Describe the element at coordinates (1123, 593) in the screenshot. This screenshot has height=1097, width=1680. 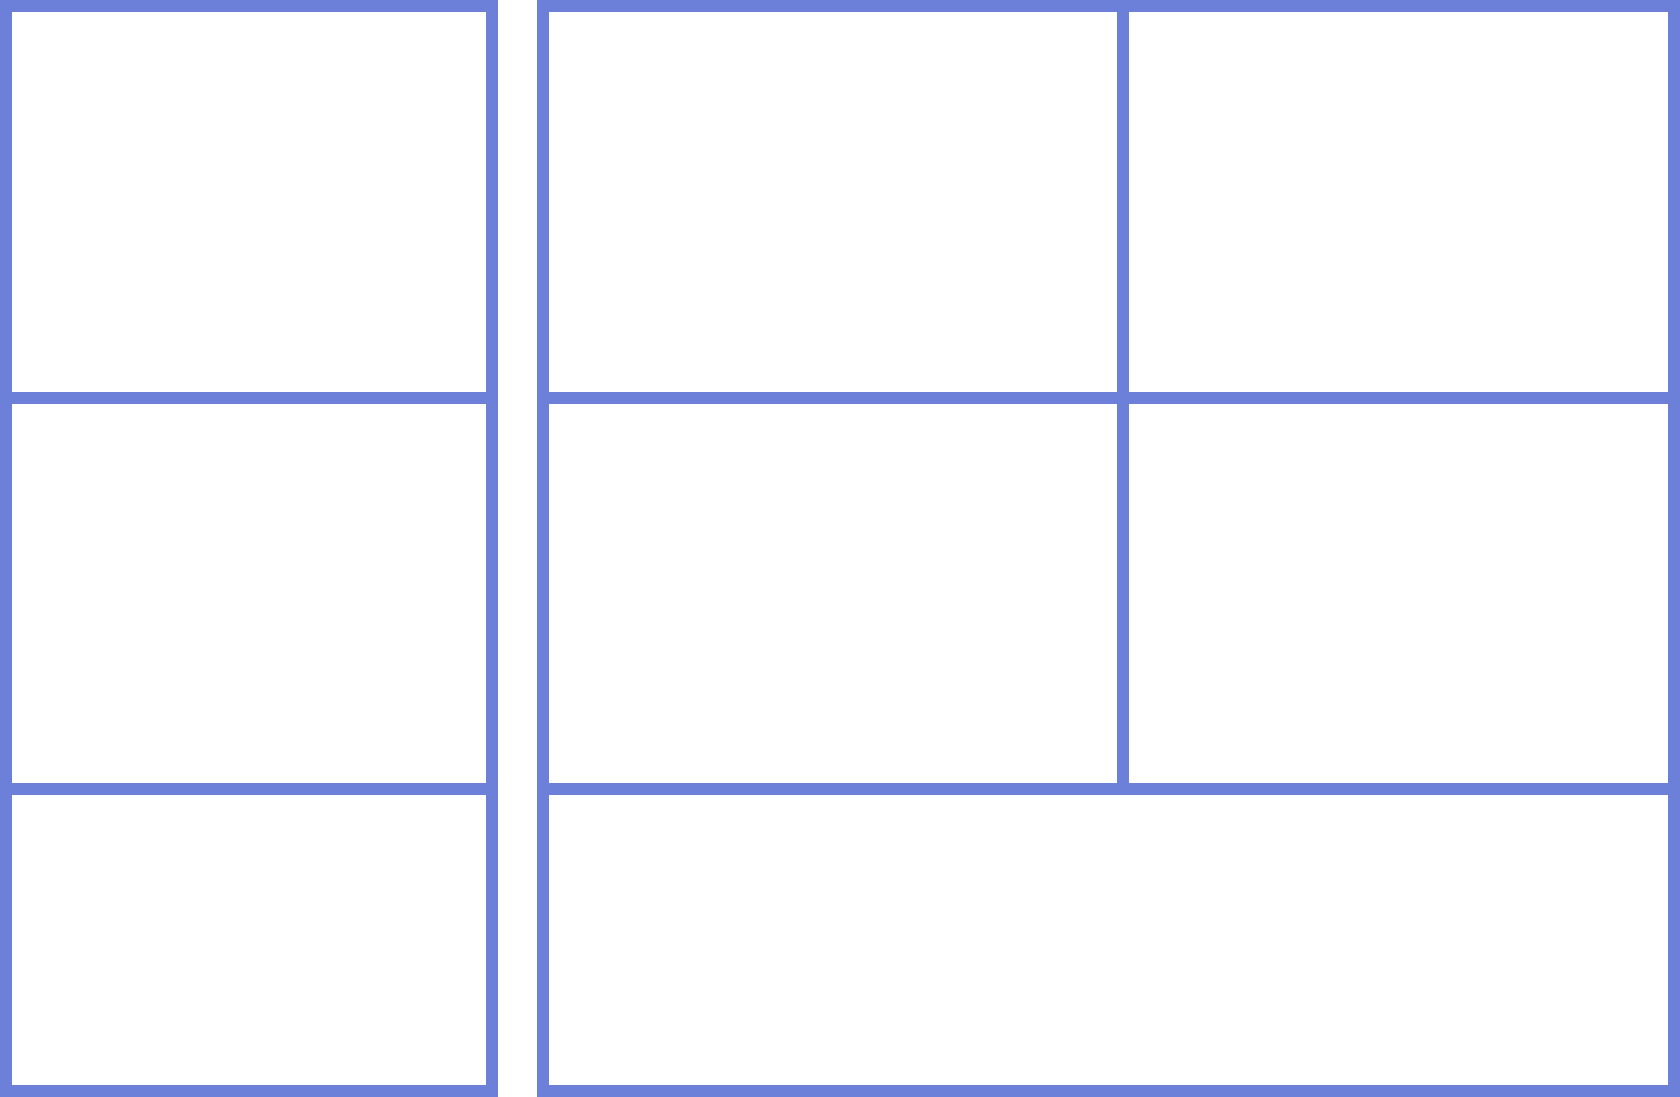
I see `right-section-vertical-divider-row2` at that location.